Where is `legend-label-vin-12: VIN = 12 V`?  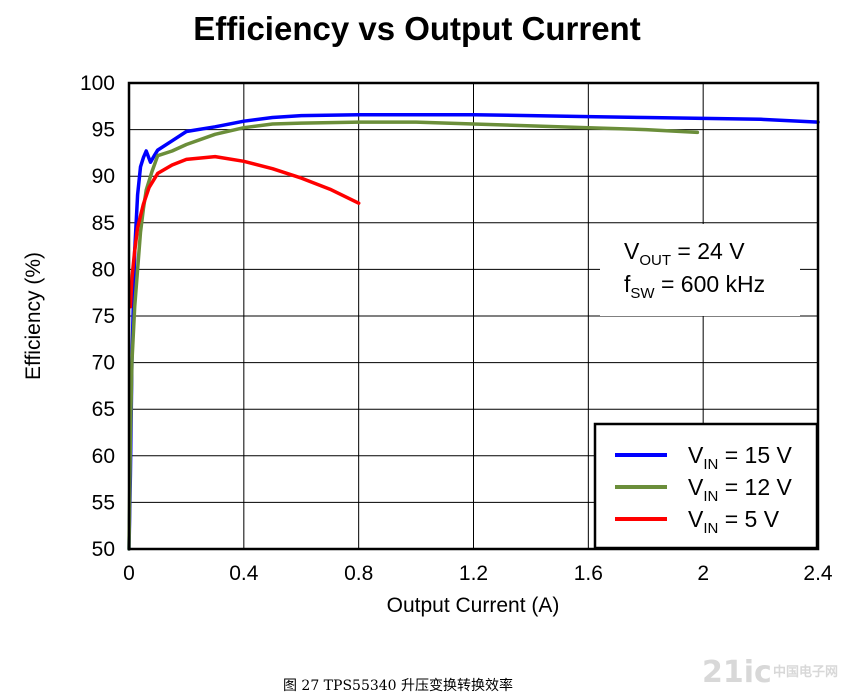
legend-label-vin-12: VIN = 12 V is located at coordinates (740, 489).